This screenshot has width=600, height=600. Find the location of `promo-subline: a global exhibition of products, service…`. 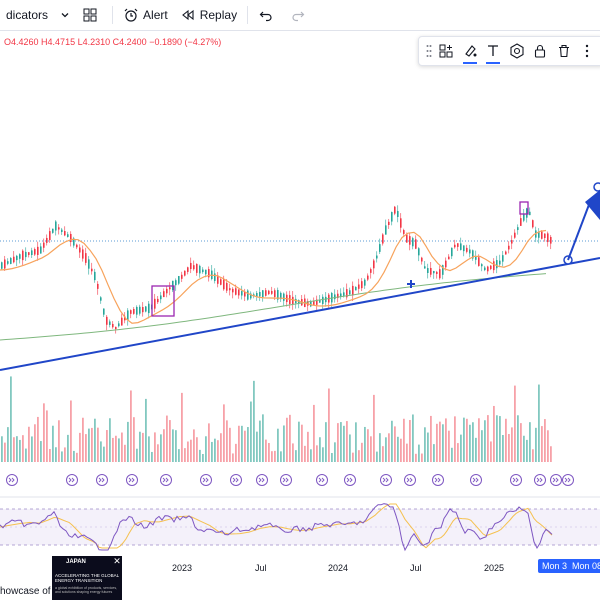

promo-subline: a global exhibition of products, service… is located at coordinates (86, 590).